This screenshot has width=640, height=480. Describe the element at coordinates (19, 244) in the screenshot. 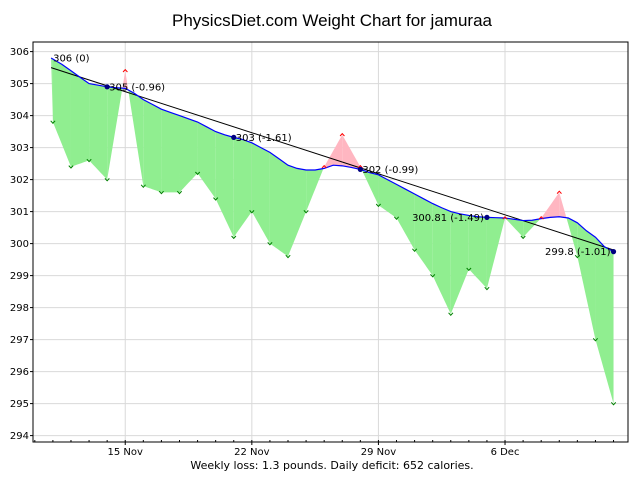

I see `y-tick-label: 300` at that location.